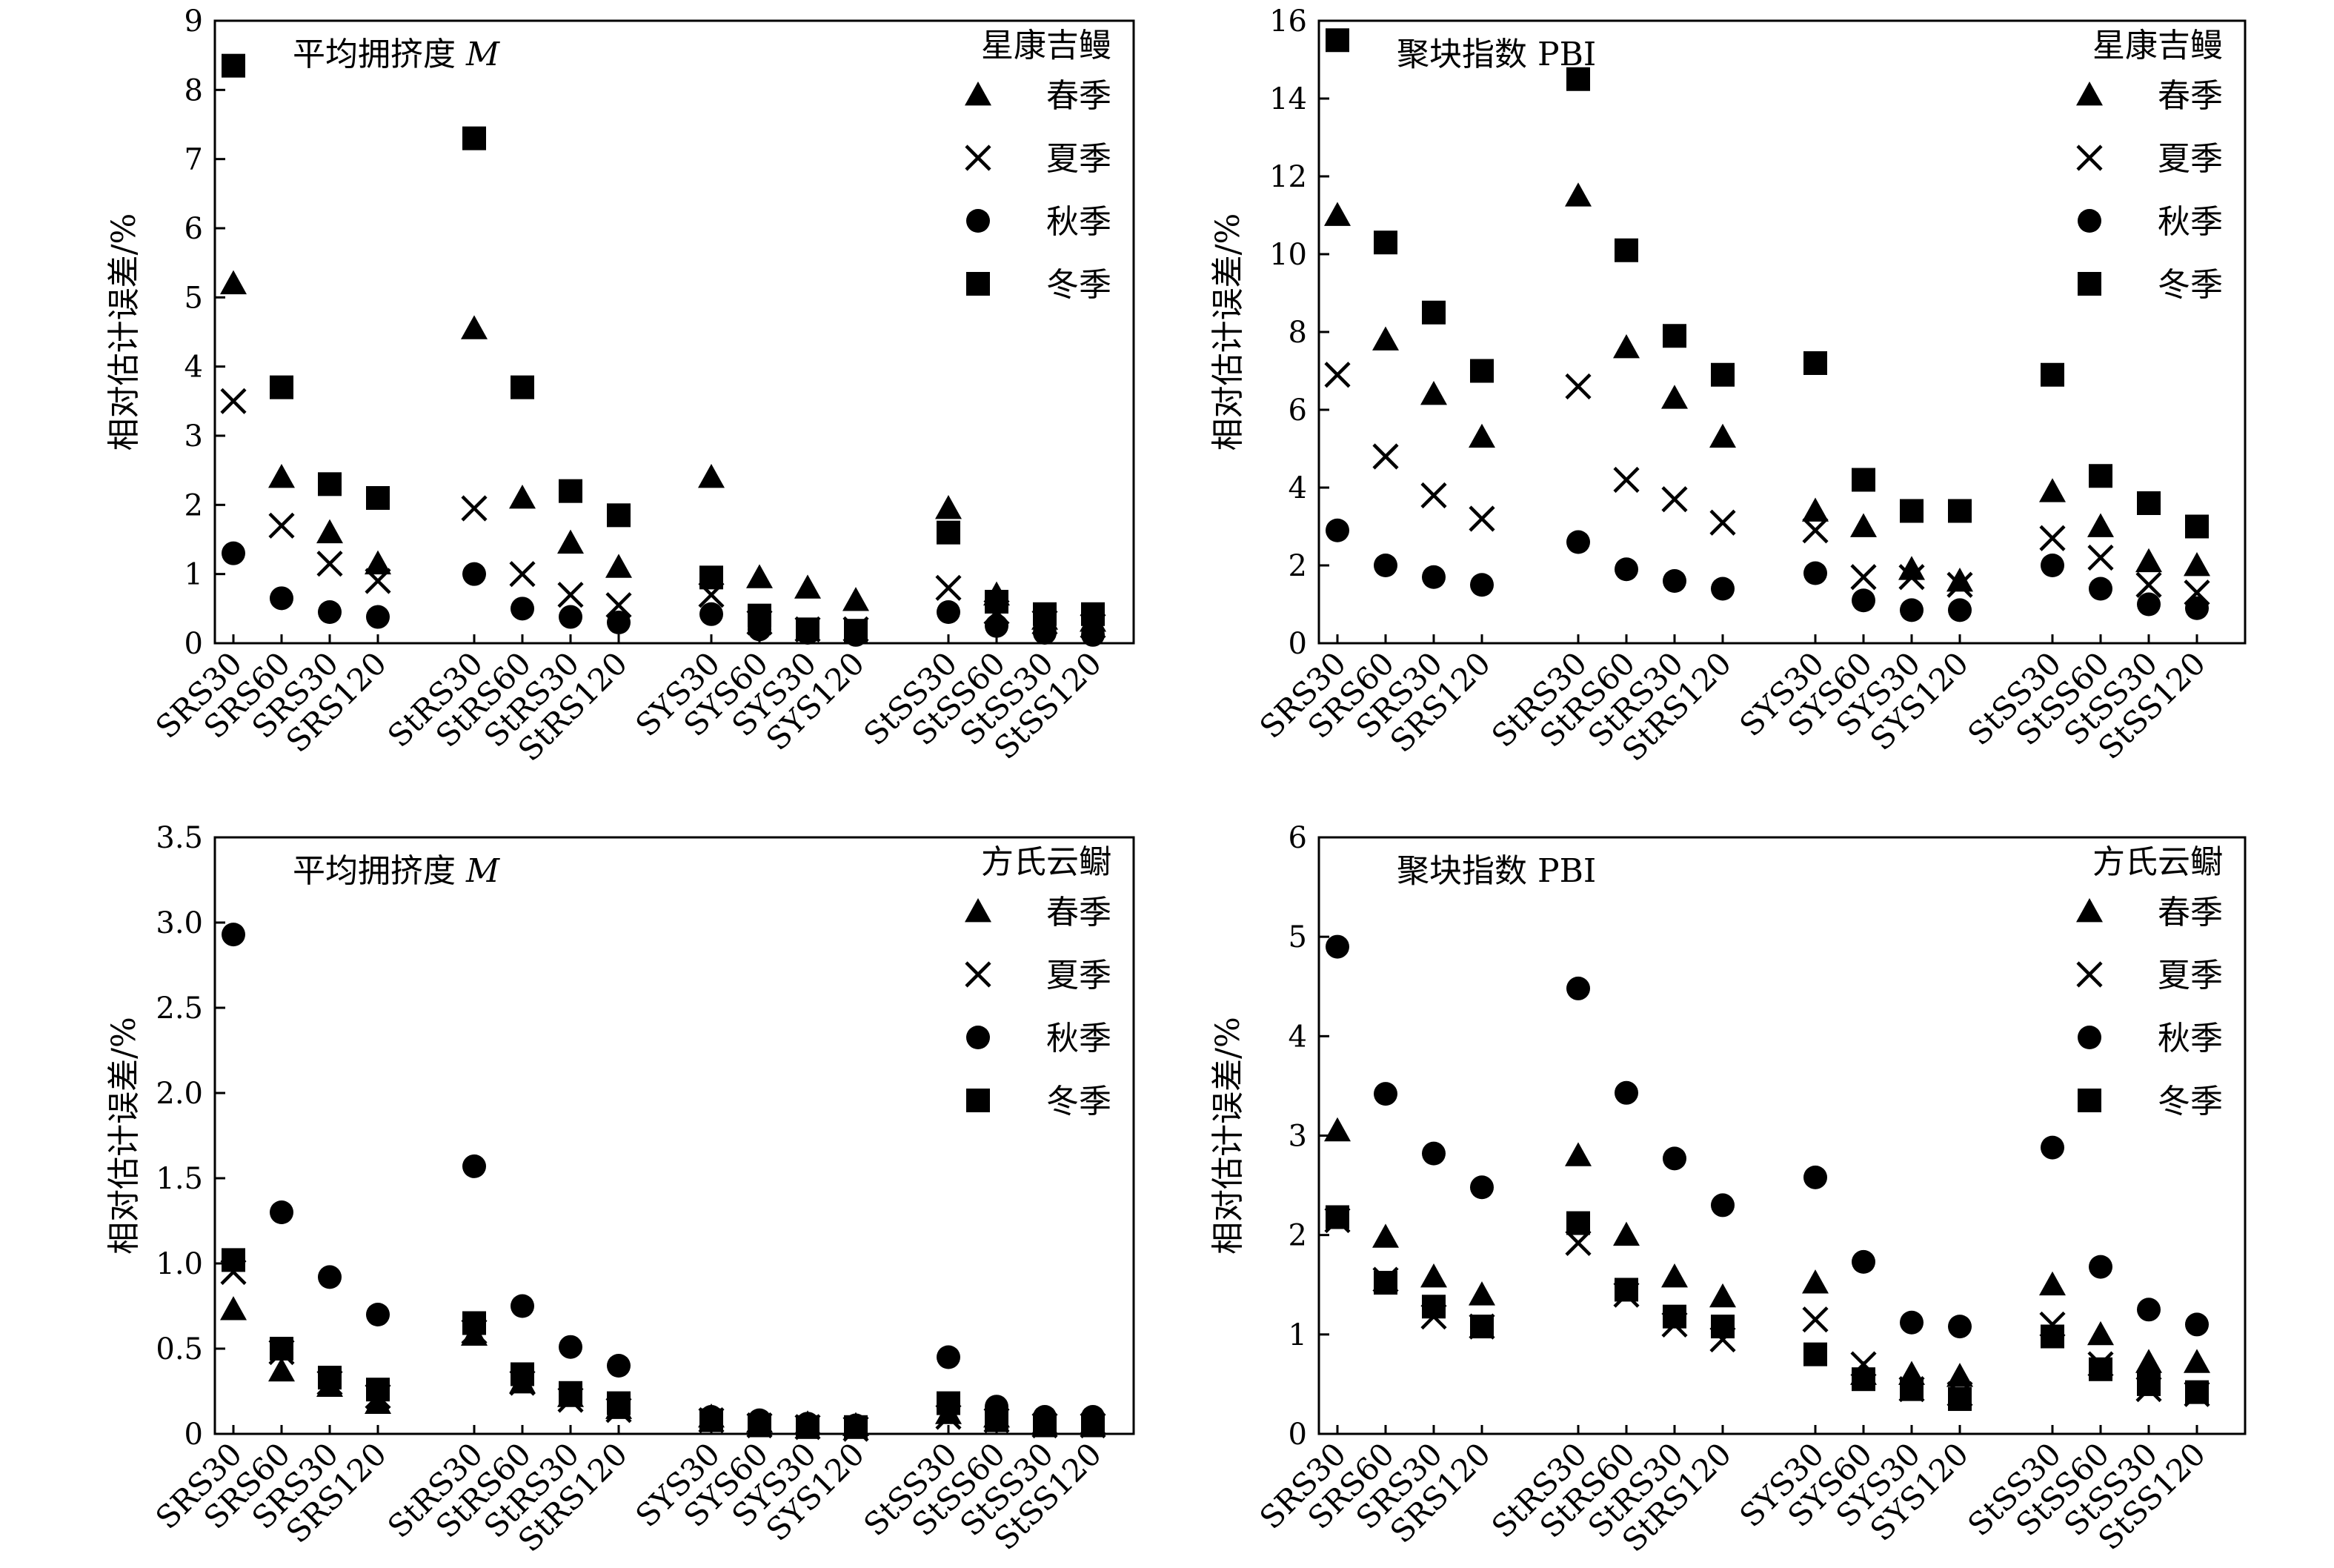  Describe the element at coordinates (193, 90) in the screenshot. I see `y-tick-label: 8` at that location.